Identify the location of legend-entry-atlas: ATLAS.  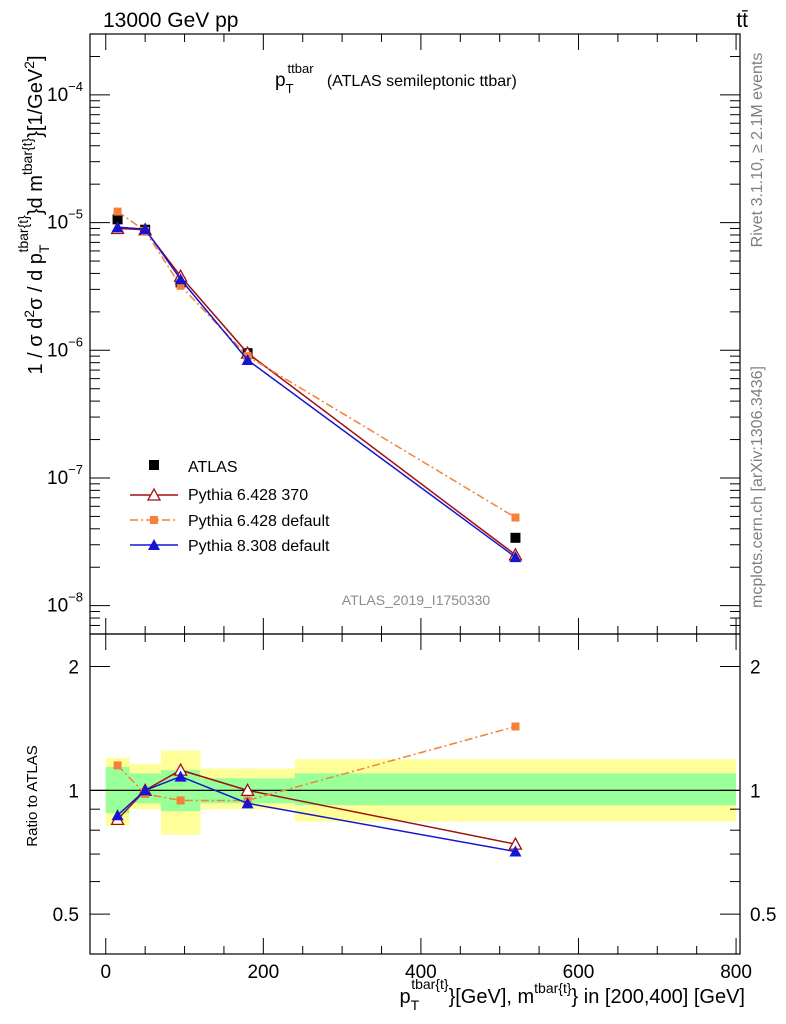
(193, 467).